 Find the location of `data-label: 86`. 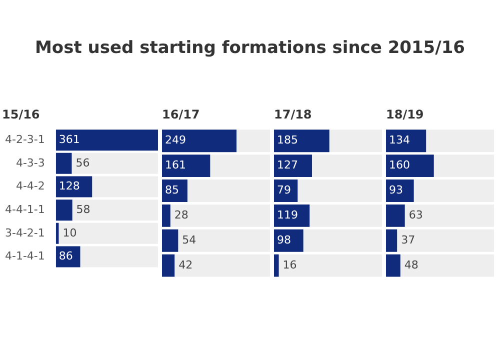

data-label: 86 is located at coordinates (65, 256).